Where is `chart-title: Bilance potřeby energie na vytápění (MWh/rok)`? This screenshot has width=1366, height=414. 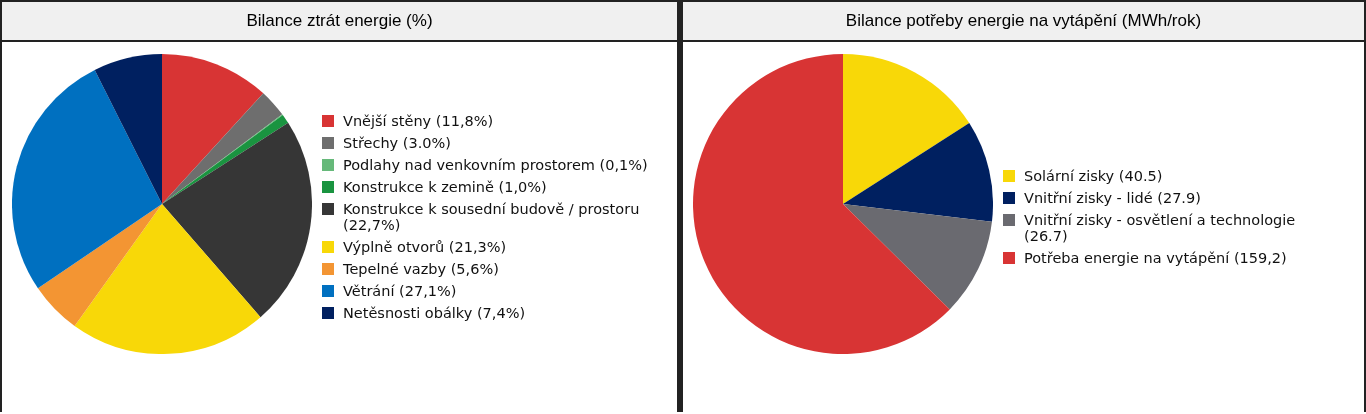 chart-title: Bilance potřeby energie na vytápění (MWh/rok) is located at coordinates (1023, 22).